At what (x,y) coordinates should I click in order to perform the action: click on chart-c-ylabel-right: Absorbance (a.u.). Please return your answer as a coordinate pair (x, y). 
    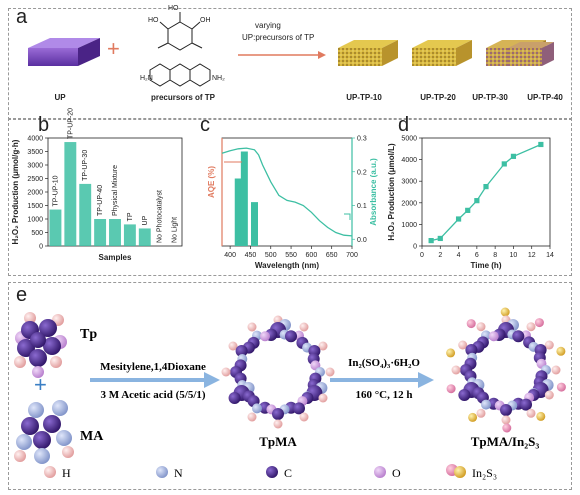
    Looking at the image, I should click on (373, 192).